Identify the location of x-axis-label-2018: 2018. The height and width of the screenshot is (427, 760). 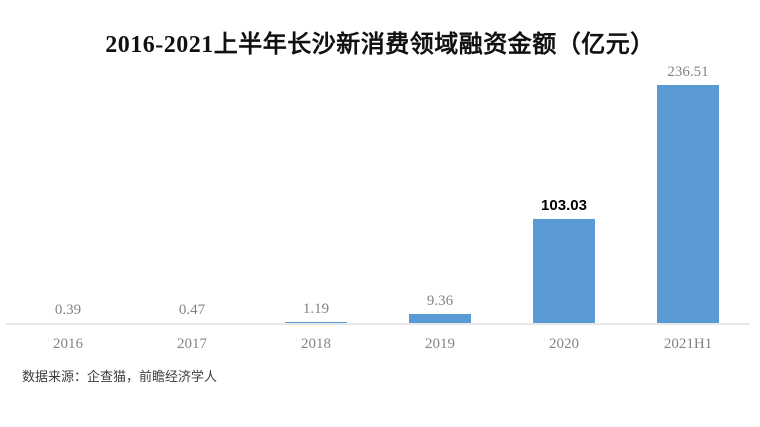
(316, 344).